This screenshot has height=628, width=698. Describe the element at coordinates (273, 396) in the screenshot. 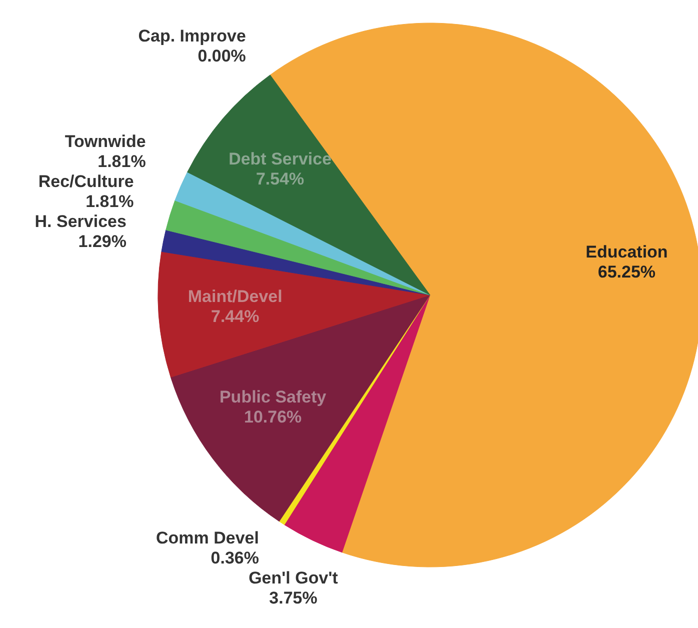

I see `slice-label: Public Safety` at that location.